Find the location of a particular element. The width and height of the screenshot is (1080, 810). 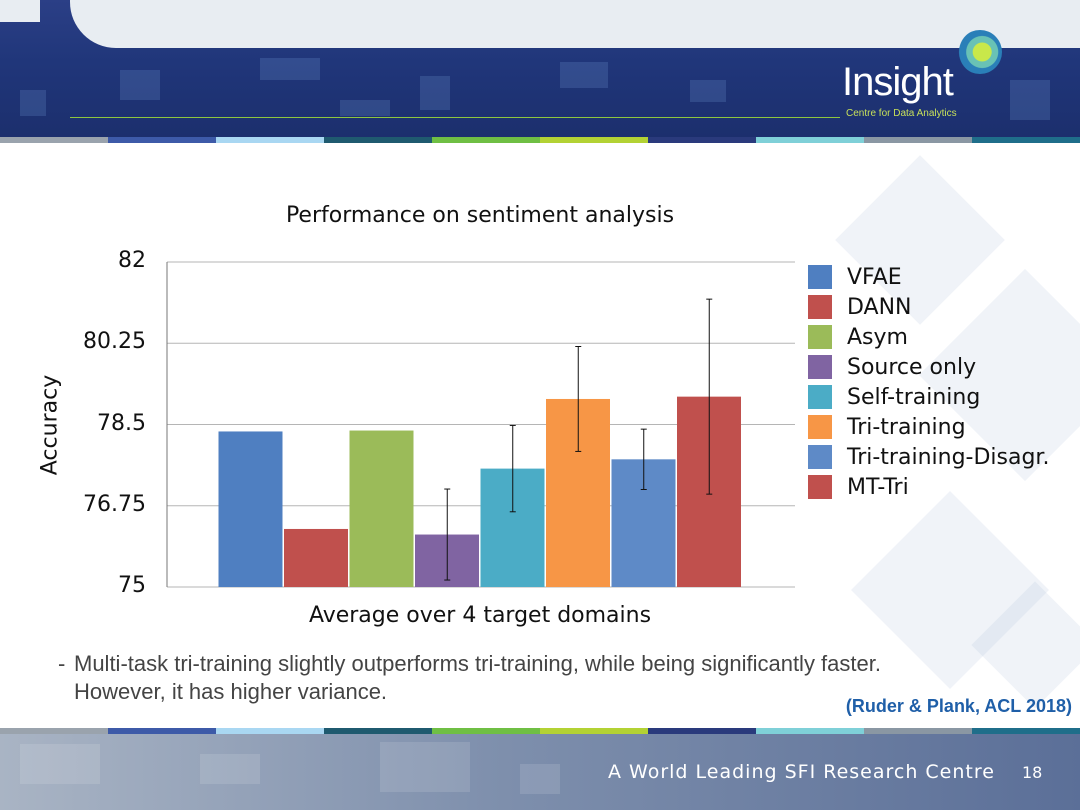

y-tick-label: 80.25 is located at coordinates (114, 342).